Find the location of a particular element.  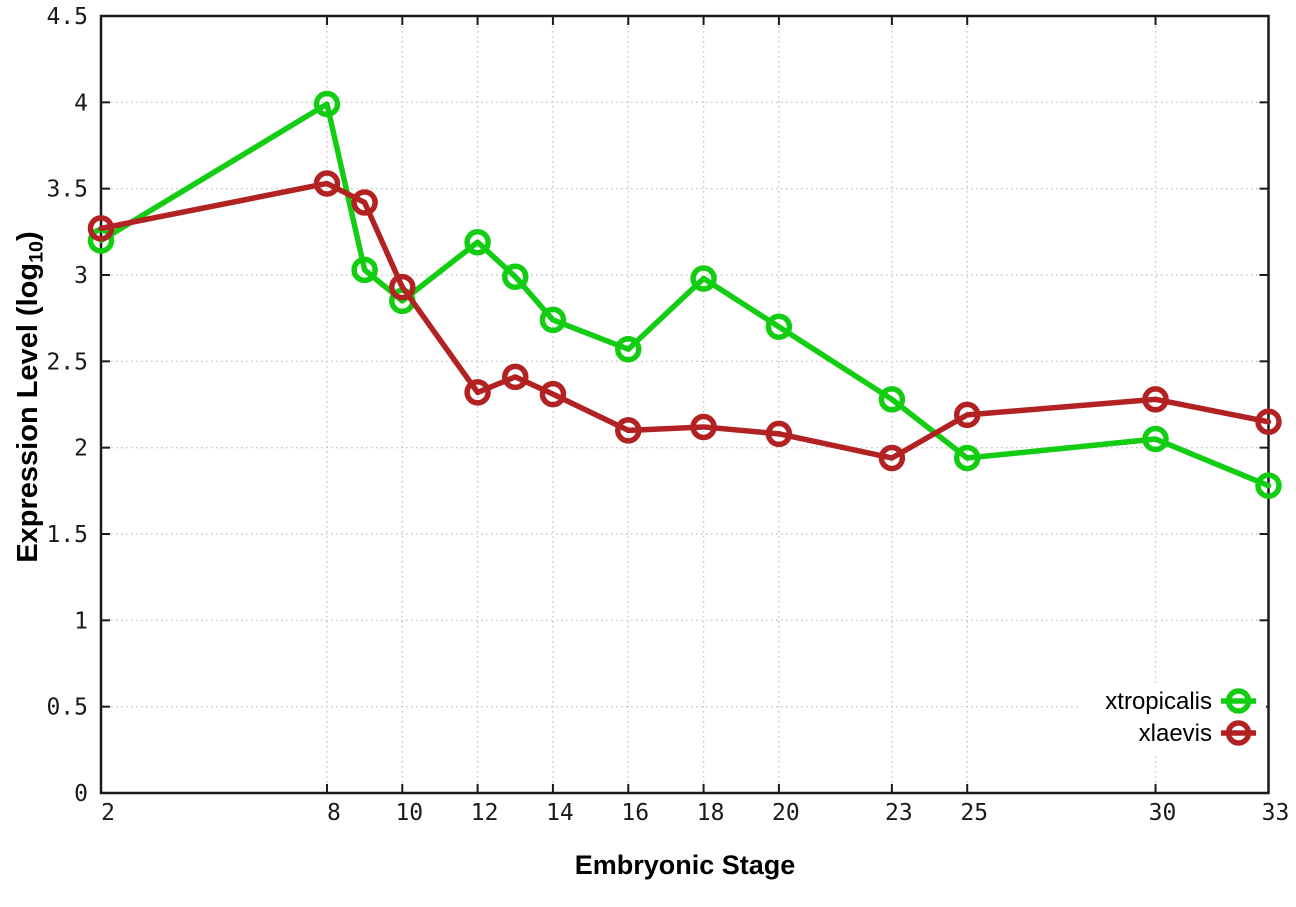

x-tick-label: 23 is located at coordinates (899, 813).